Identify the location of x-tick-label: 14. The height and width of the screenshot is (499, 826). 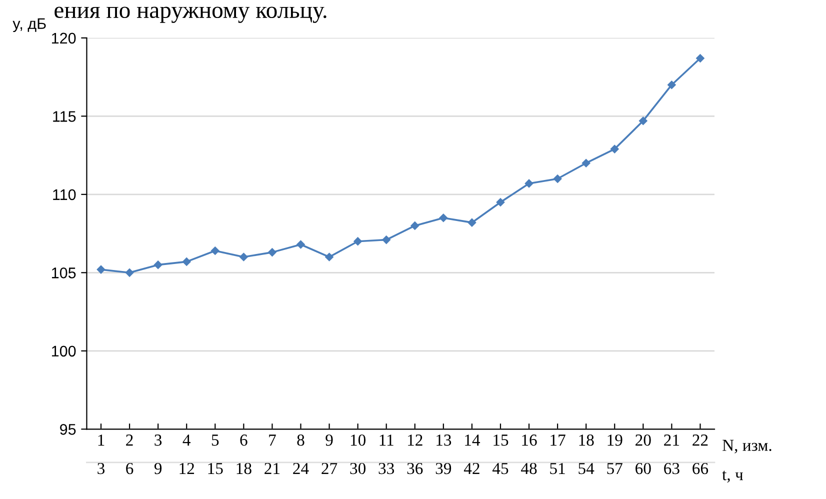
(472, 440).